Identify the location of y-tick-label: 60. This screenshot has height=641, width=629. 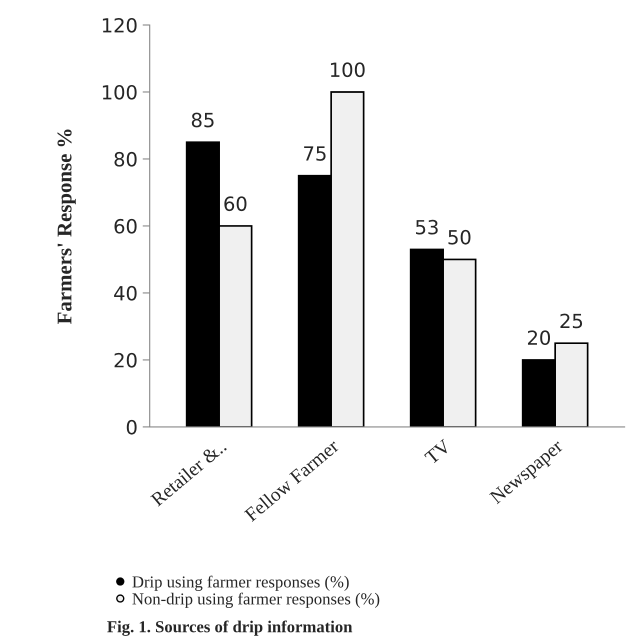
(125, 226).